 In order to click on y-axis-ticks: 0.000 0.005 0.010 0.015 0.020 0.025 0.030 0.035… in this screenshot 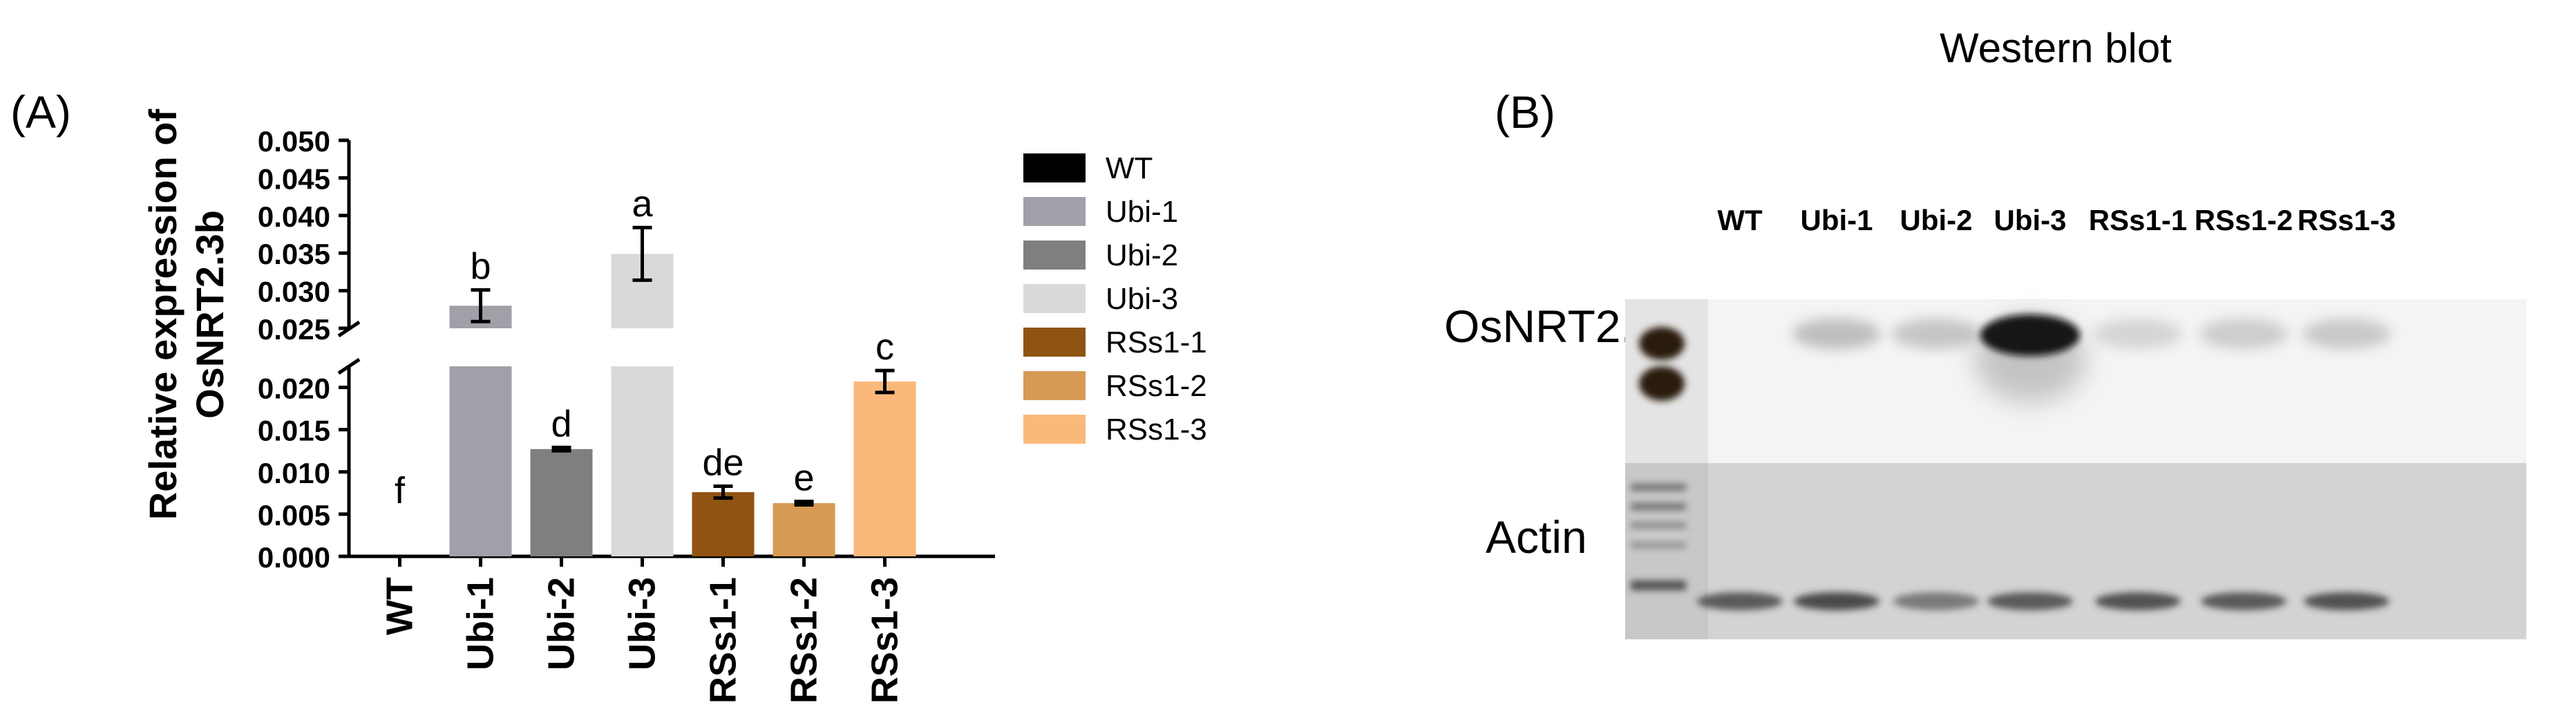, I will do `click(303, 349)`.